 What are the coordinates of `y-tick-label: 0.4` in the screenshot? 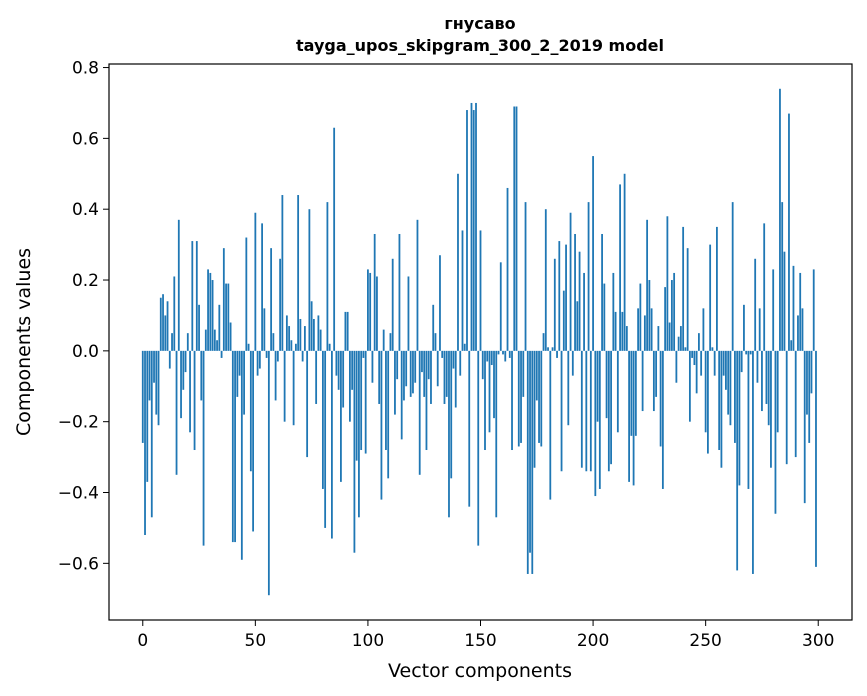 It's located at (85, 210).